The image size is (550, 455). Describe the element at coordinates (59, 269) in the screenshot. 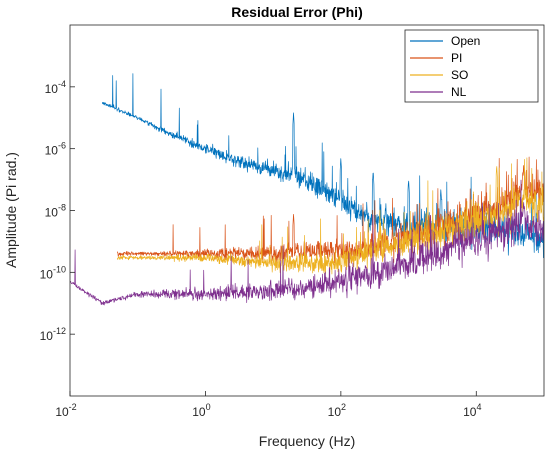

I see `y-tick-exponent: -10` at that location.